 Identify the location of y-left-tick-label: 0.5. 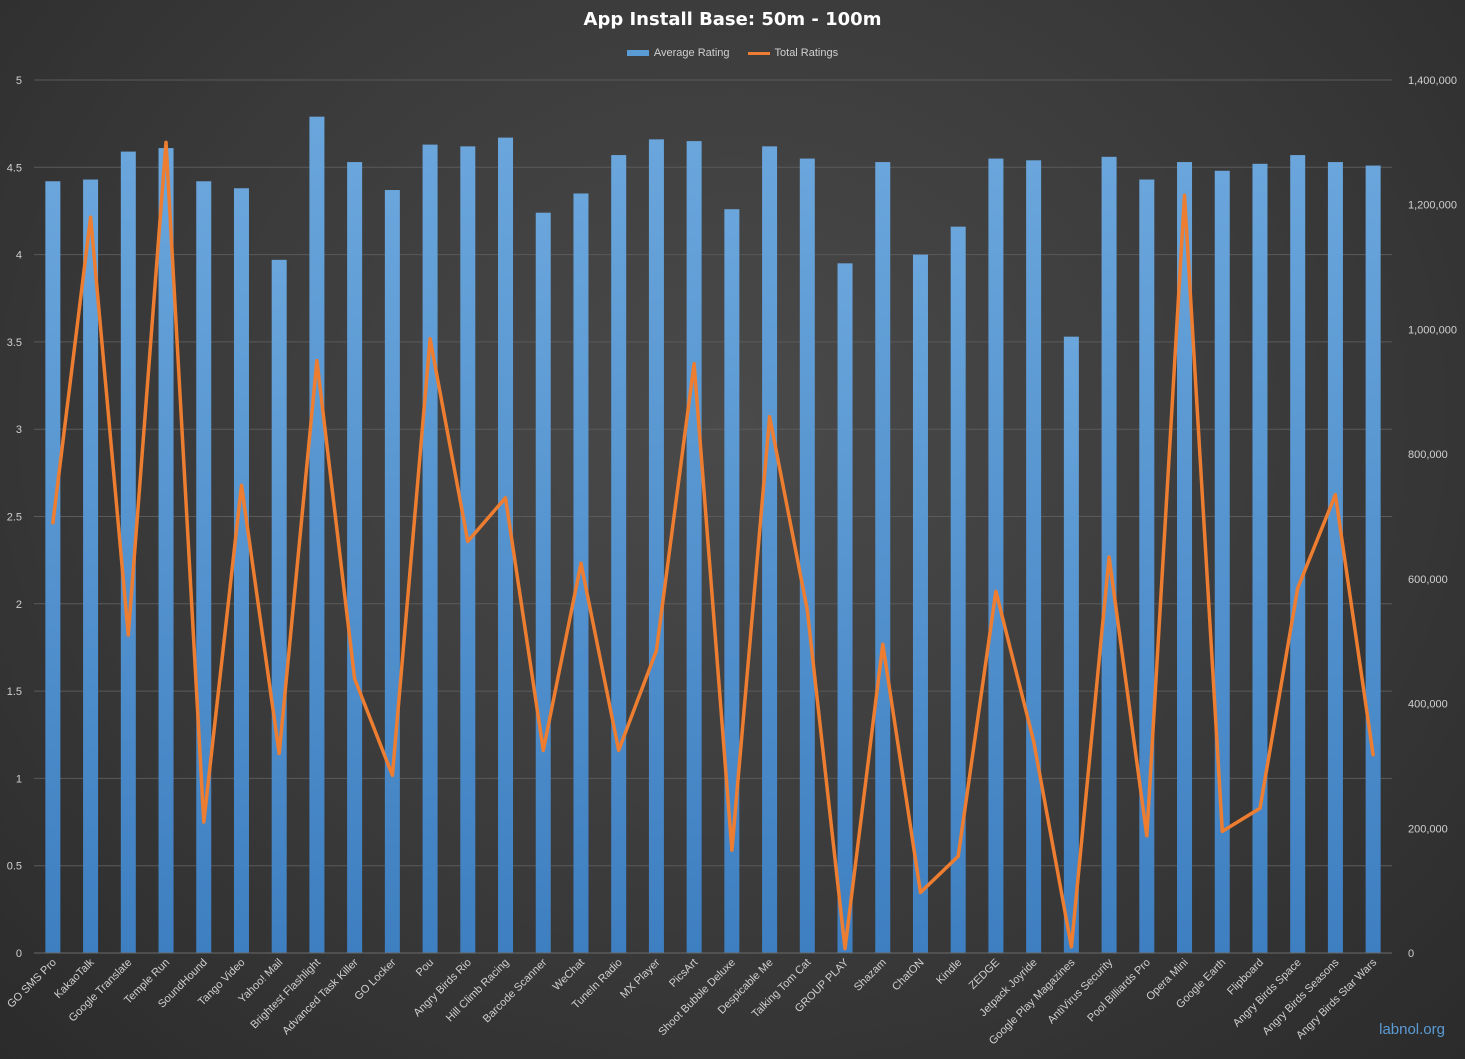
(14, 867).